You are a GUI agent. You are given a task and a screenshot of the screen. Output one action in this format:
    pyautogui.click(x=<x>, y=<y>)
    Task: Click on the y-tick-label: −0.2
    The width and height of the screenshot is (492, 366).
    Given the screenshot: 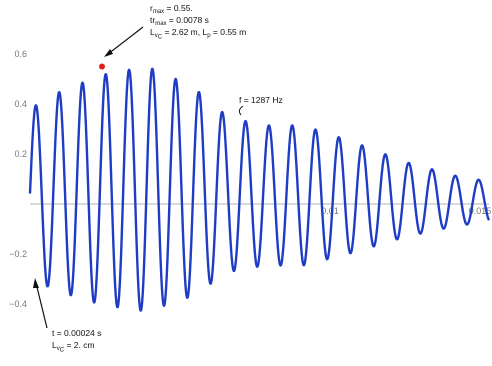 What is the action you would take?
    pyautogui.click(x=18, y=254)
    